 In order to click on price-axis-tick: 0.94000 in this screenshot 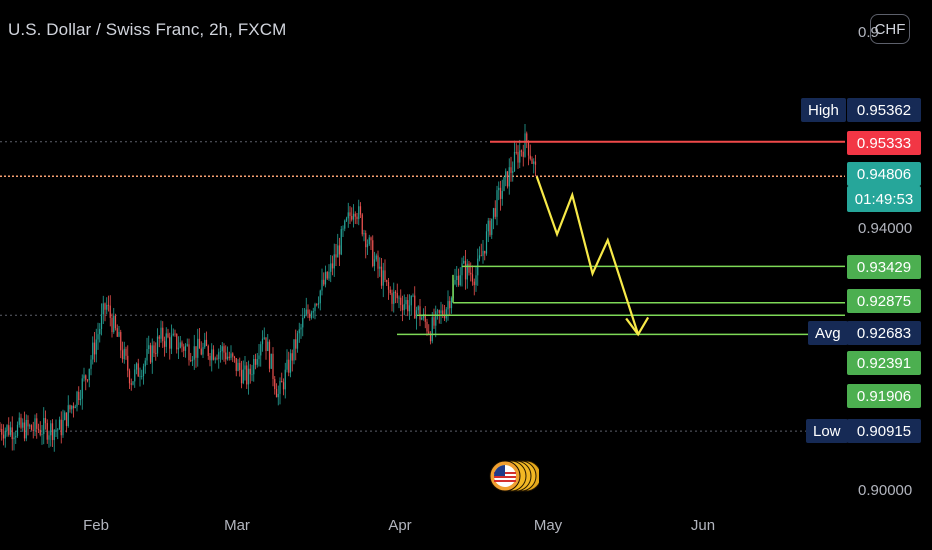, I will do `click(885, 228)`.